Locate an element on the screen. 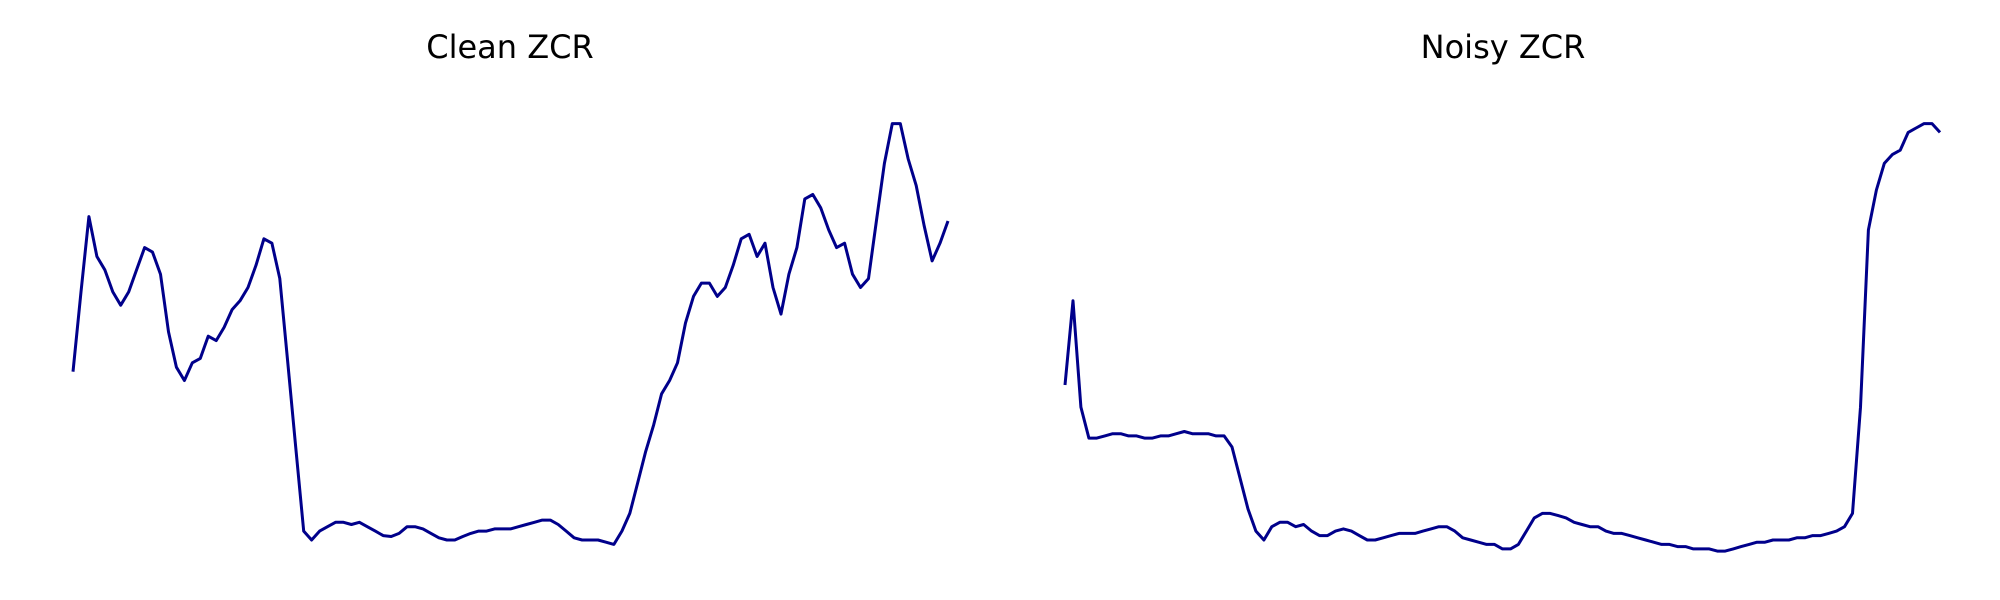  chart-title-noisy: Noisy ZCR is located at coordinates (1503, 47).